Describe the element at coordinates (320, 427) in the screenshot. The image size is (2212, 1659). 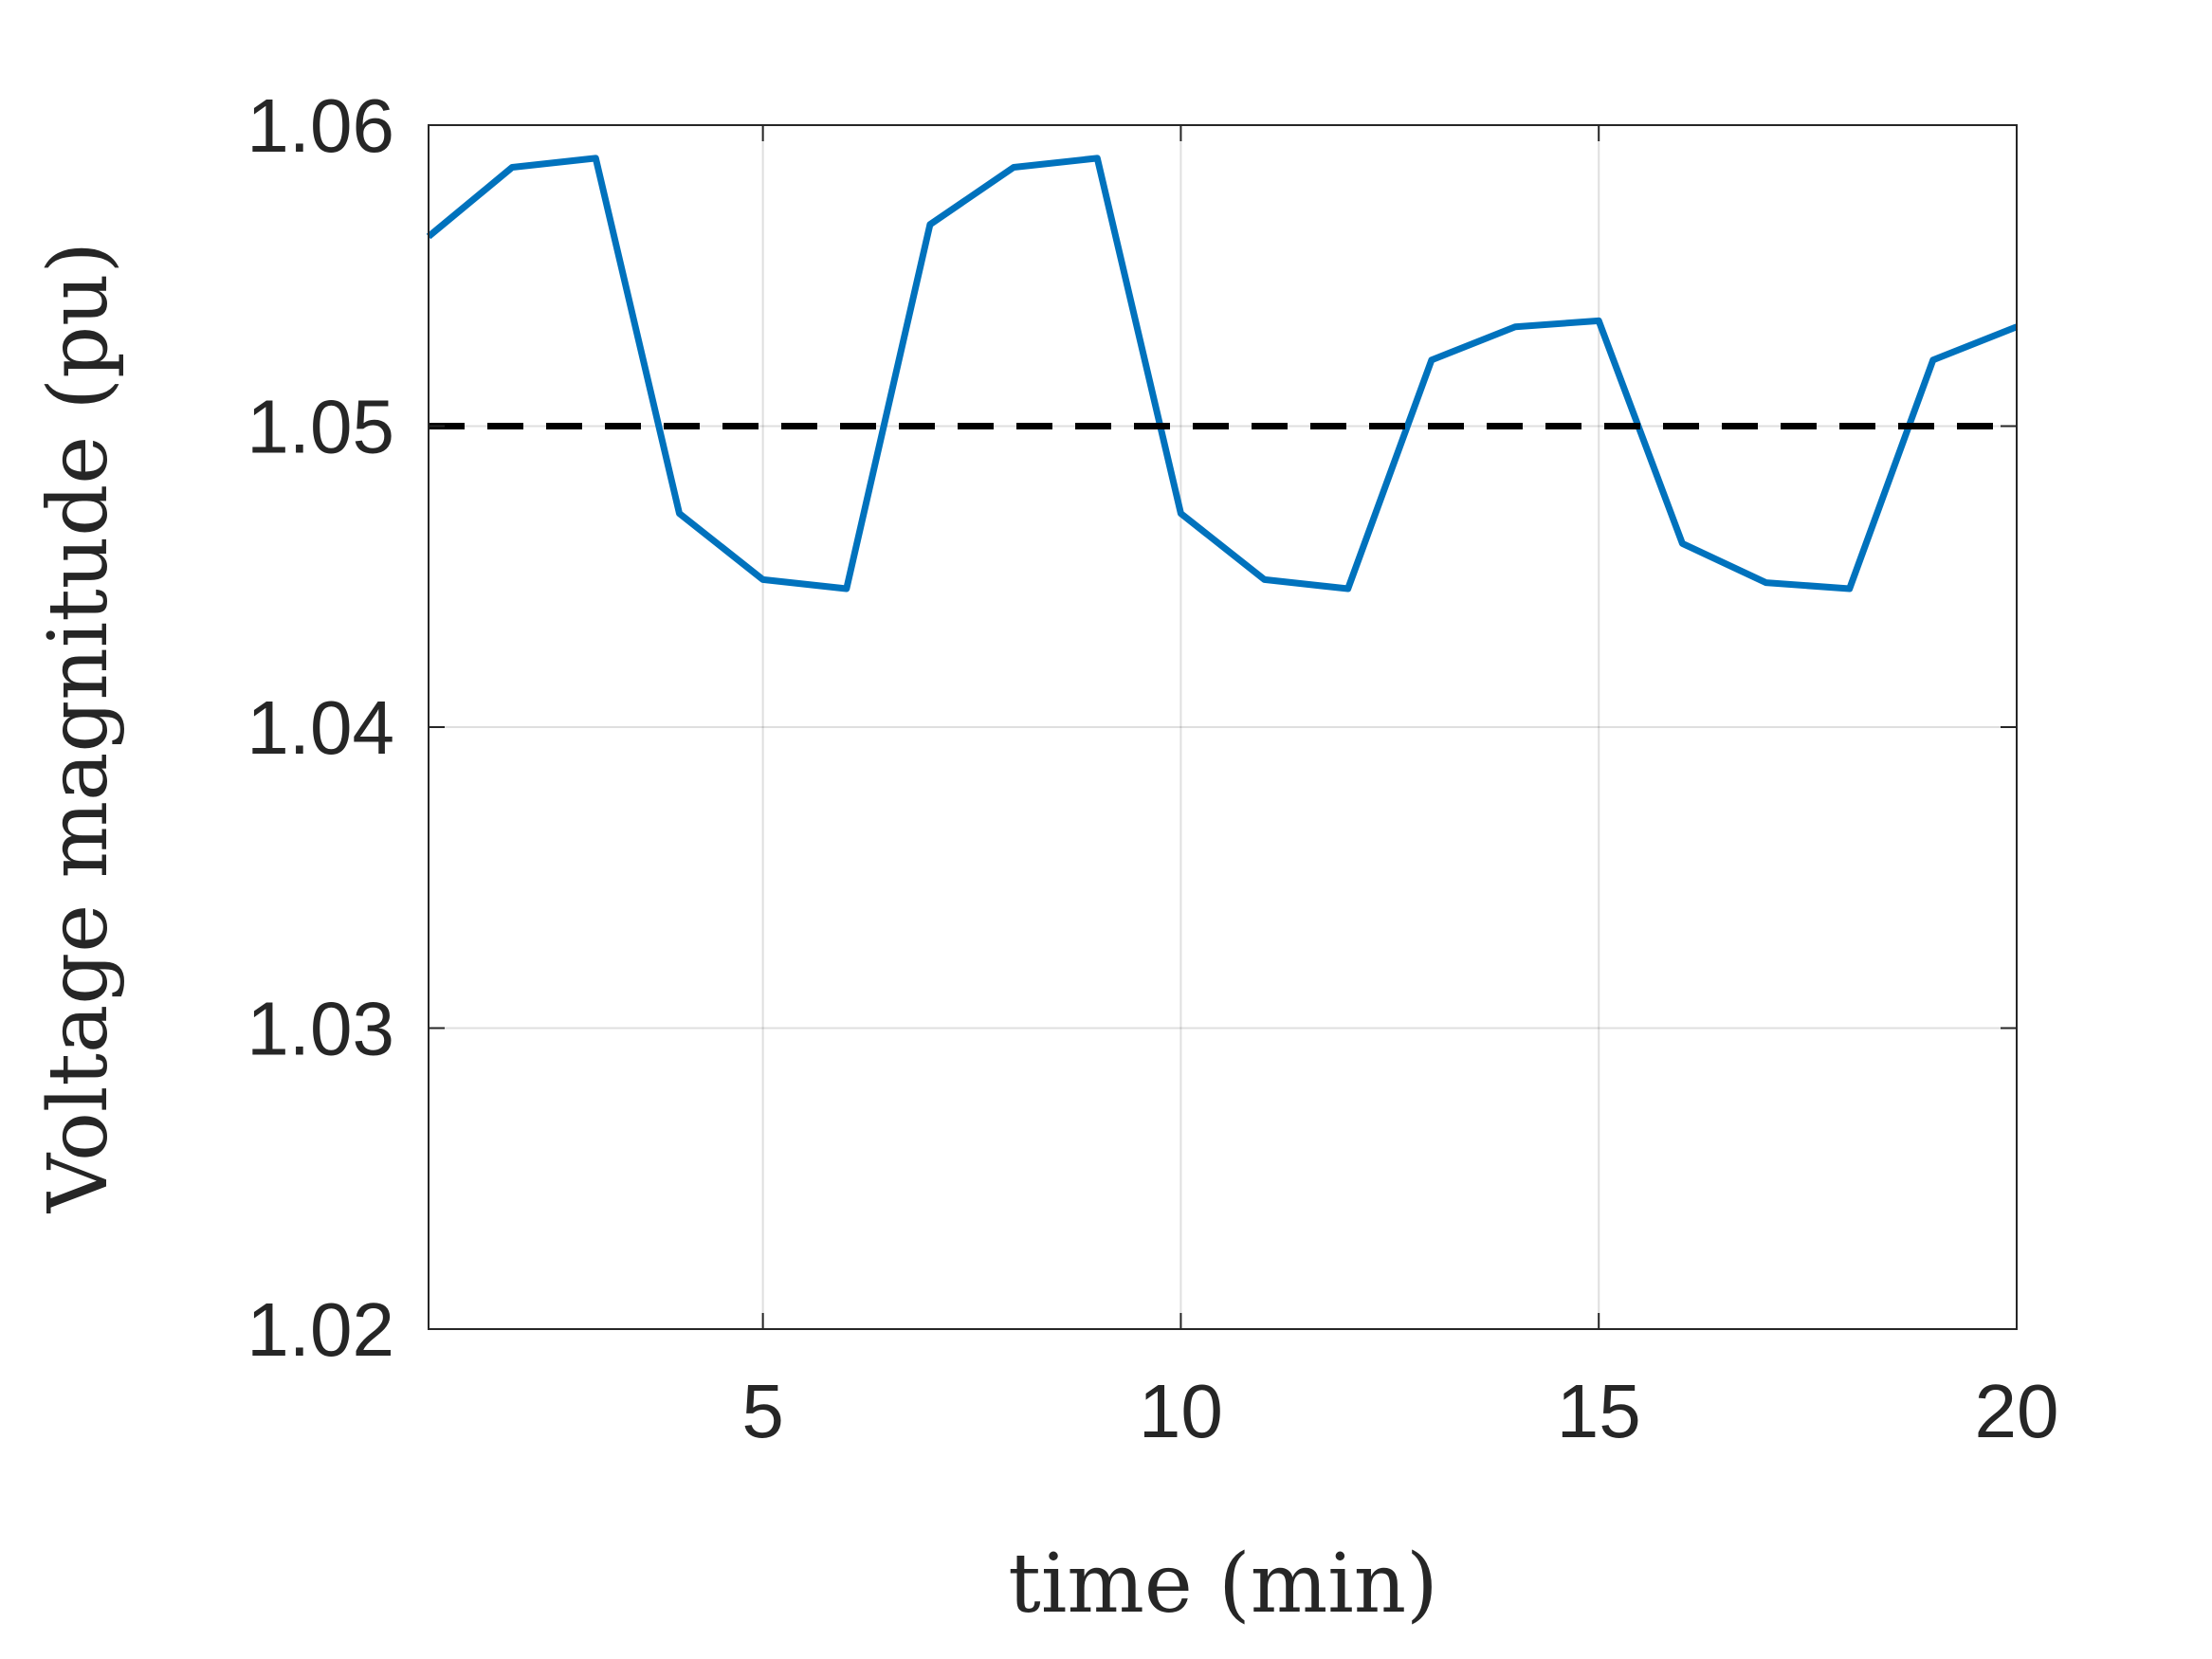
I see `y-tick-label: 1.05` at that location.